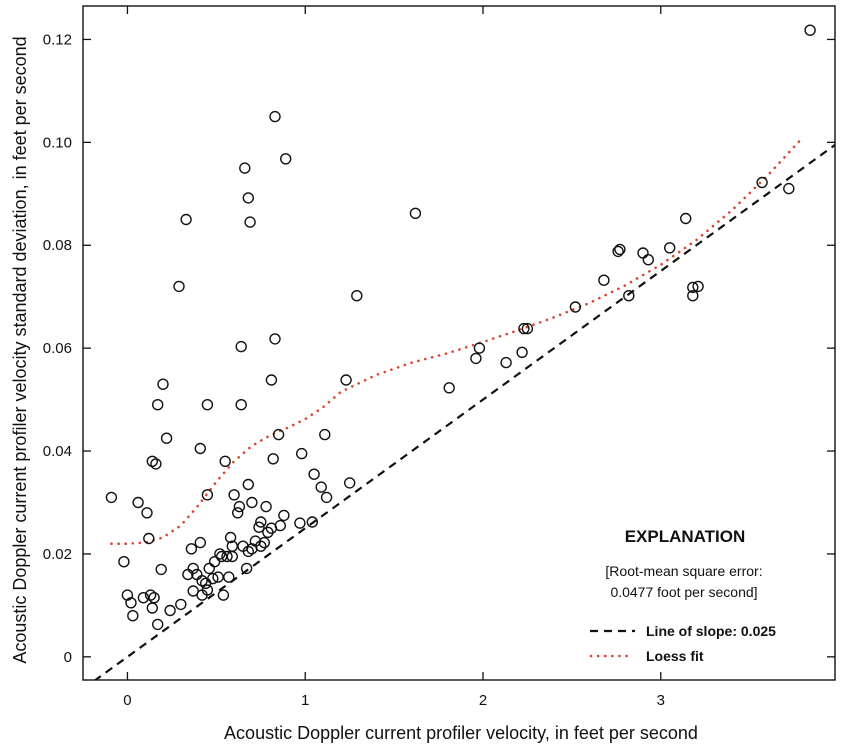  What do you see at coordinates (305, 700) in the screenshot?
I see `x-tick-label: 1` at bounding box center [305, 700].